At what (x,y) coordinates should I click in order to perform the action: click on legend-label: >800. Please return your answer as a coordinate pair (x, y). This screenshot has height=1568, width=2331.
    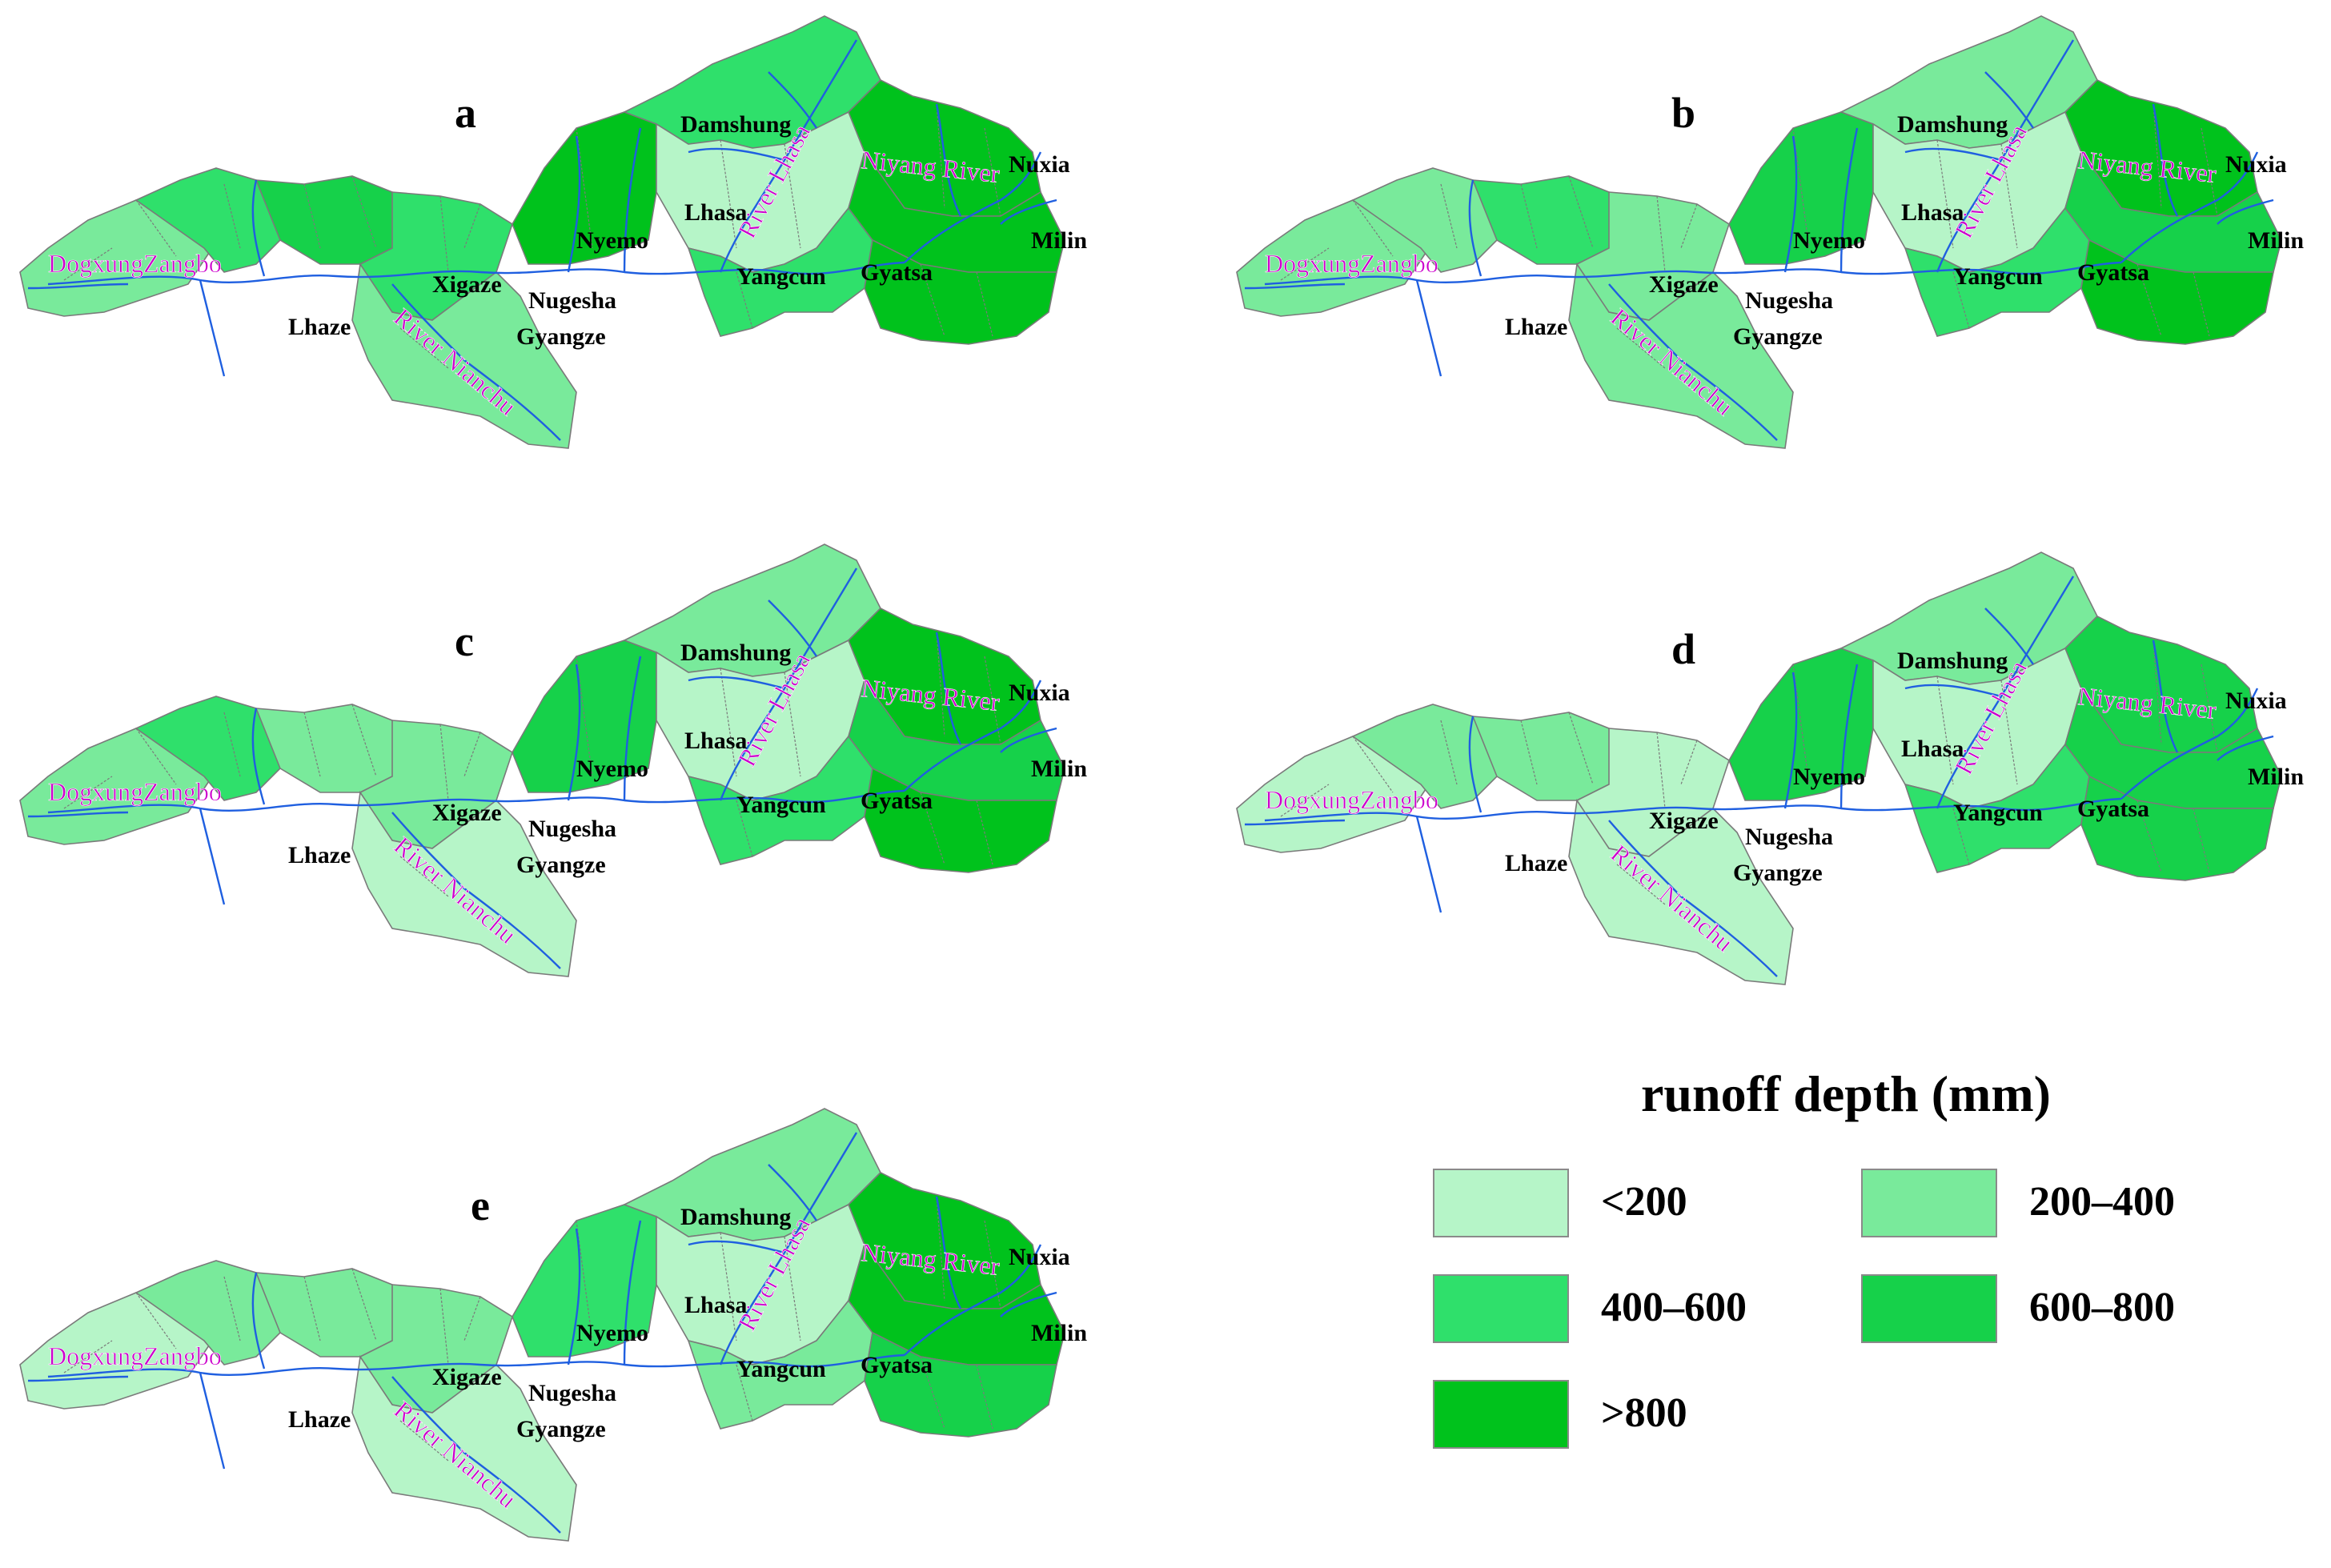
    Looking at the image, I should click on (1644, 1413).